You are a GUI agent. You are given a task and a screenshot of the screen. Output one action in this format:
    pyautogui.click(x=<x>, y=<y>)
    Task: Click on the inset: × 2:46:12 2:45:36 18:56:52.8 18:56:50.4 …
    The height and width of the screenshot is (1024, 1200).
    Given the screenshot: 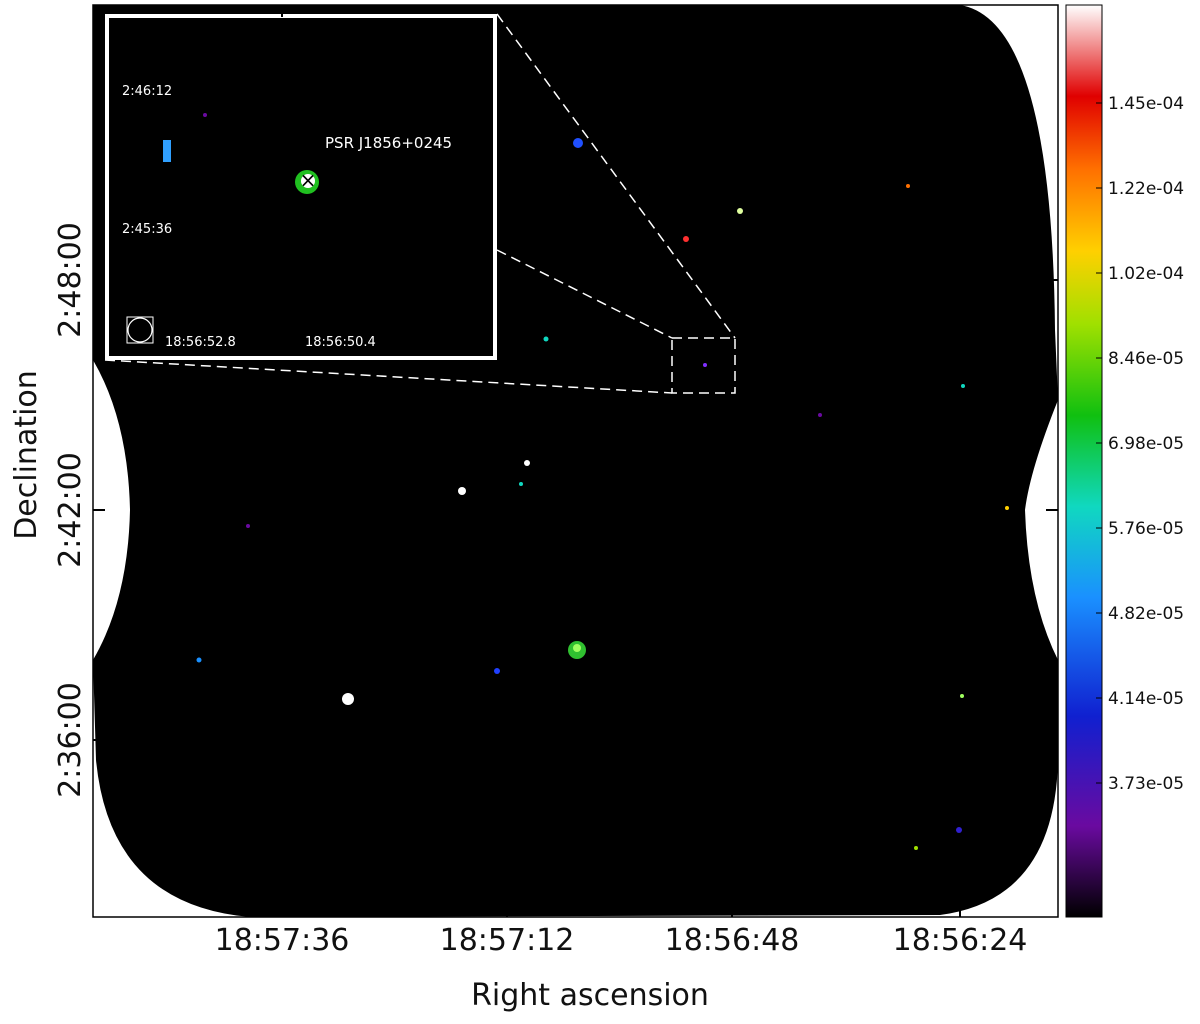 What is the action you would take?
    pyautogui.click(x=301, y=187)
    